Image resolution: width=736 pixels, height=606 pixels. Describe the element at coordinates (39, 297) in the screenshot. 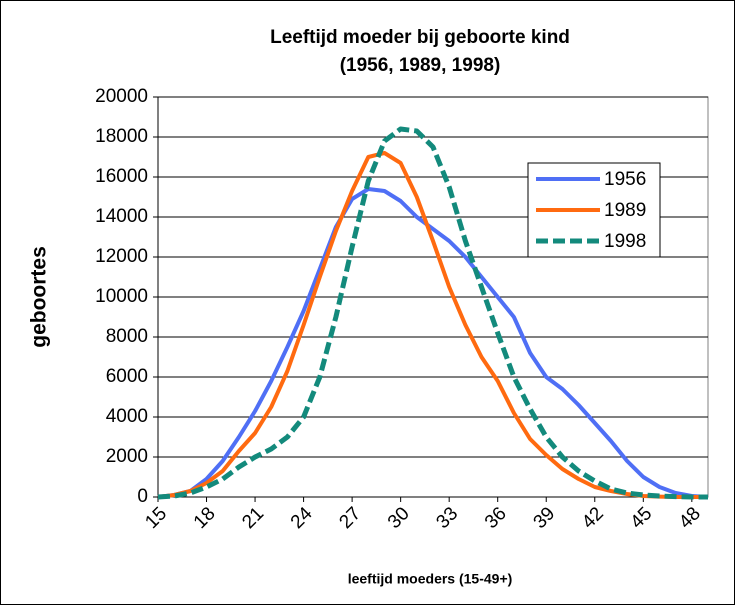

I see `y-axis-label: geboortes` at that location.